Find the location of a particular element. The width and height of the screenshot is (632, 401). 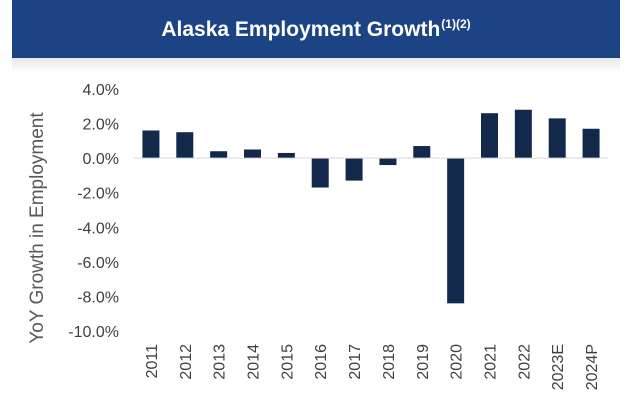

y-axis-label: YoY Growth in Employment is located at coordinates (37, 228).